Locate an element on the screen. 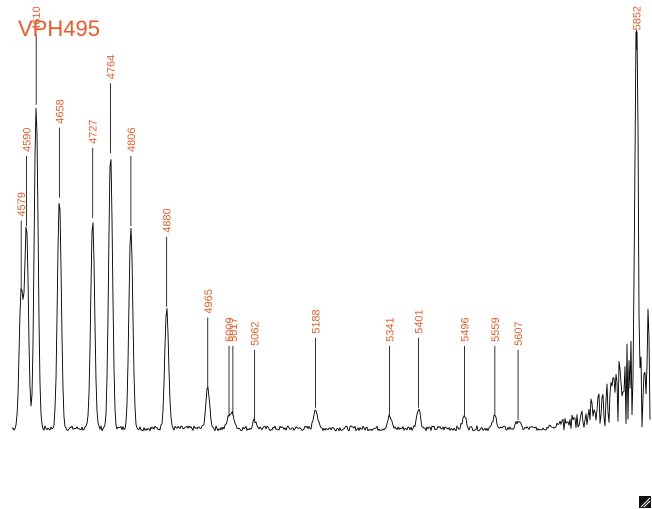  peak-label-5009: 5009 is located at coordinates (230, 329).